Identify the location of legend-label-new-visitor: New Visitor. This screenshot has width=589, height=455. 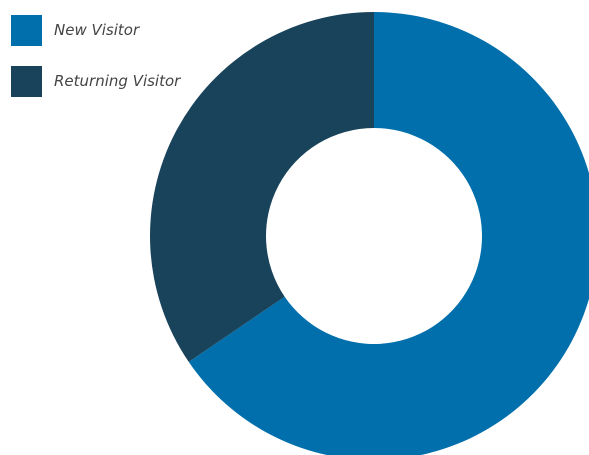
(97, 30).